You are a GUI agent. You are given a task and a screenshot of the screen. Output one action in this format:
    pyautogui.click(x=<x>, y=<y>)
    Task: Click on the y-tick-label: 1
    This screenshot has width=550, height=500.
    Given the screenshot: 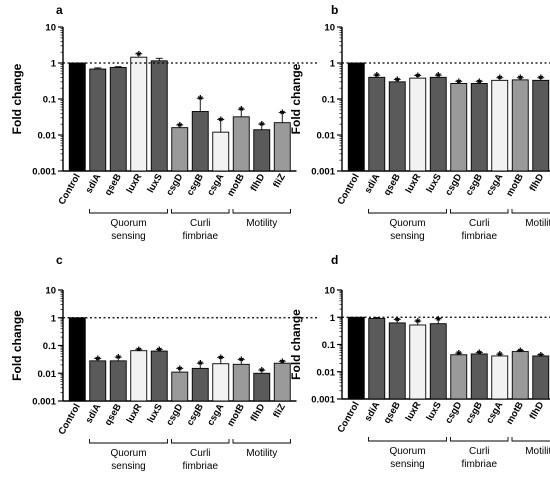 What is the action you would take?
    pyautogui.click(x=333, y=64)
    